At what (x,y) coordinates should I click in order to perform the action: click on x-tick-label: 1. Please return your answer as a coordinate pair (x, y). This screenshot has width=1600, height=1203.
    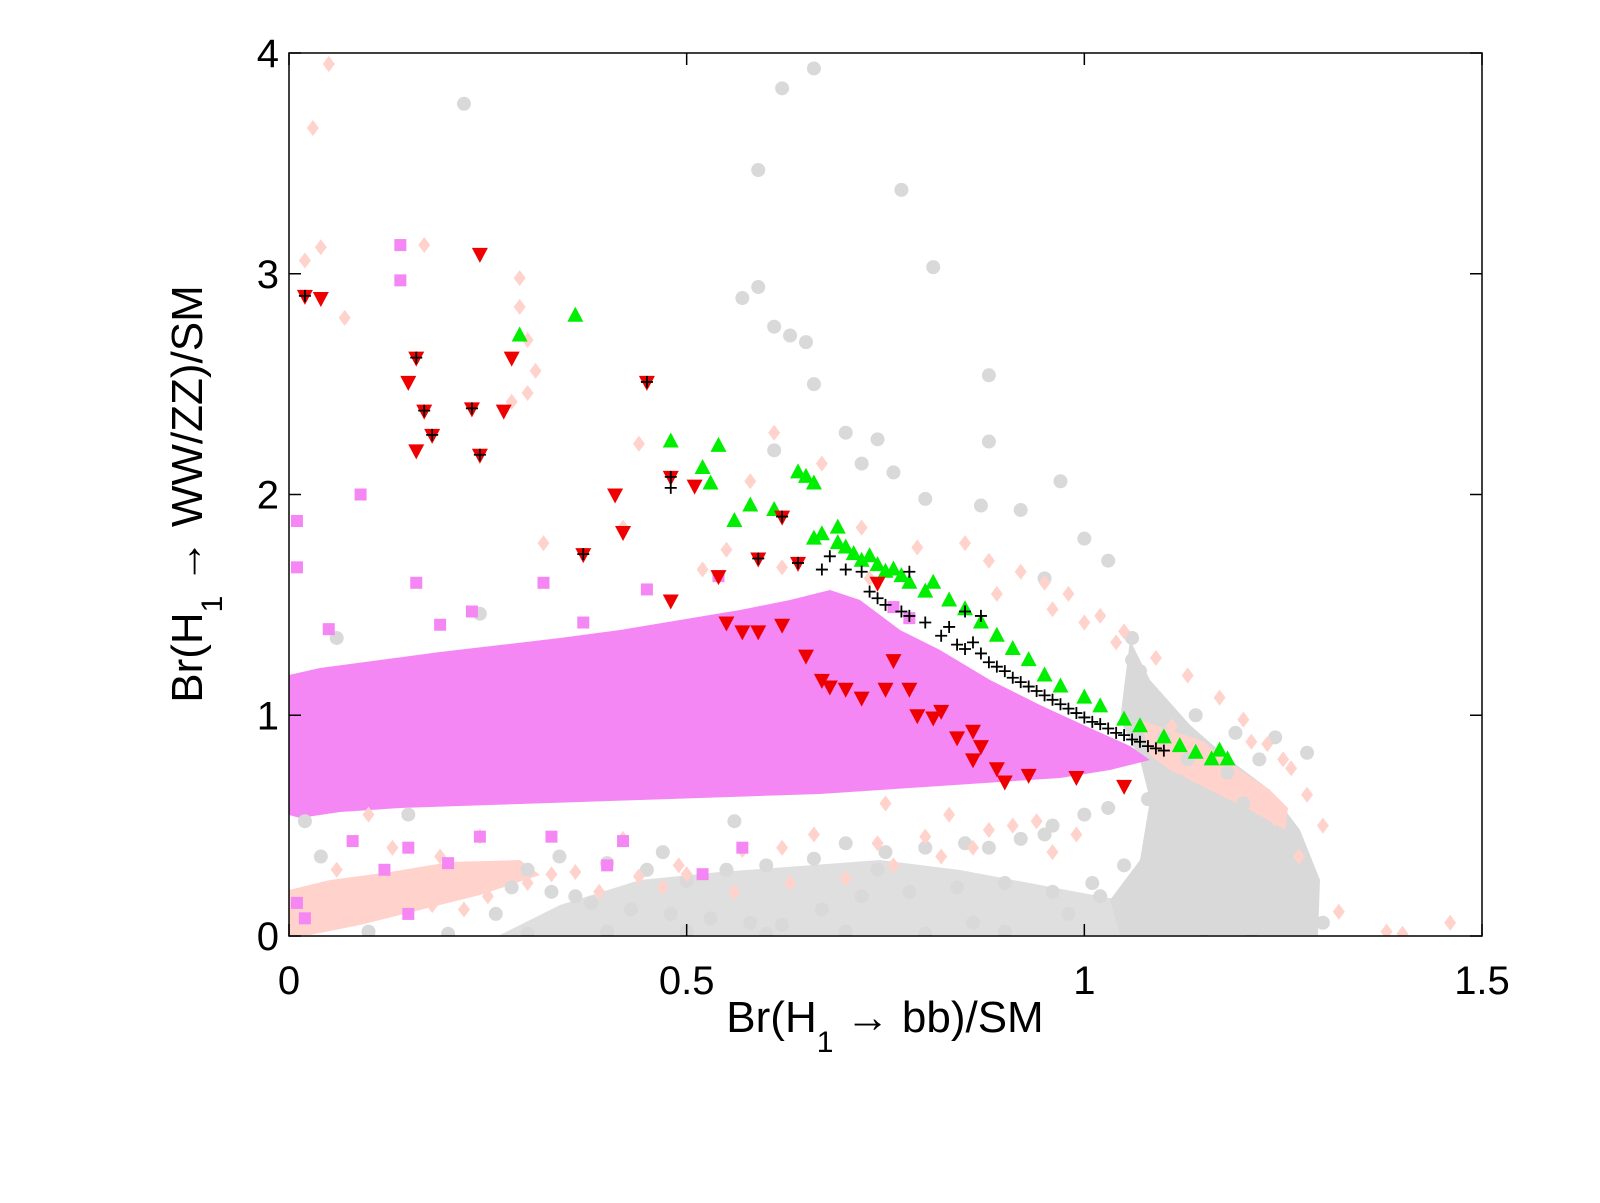
    Looking at the image, I should click on (1084, 981).